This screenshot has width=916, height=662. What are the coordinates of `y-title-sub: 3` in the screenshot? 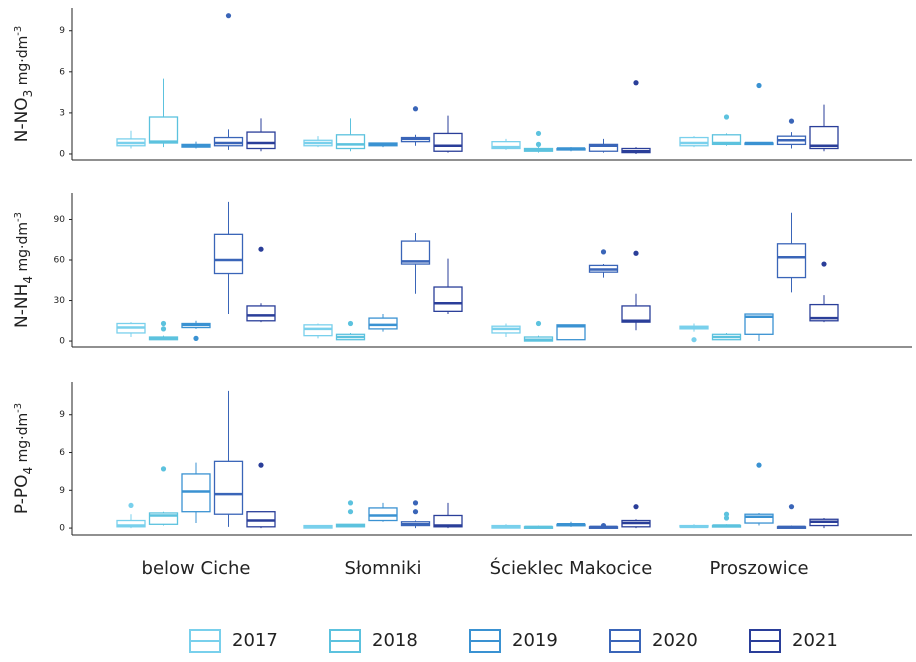 It's located at (28, 94).